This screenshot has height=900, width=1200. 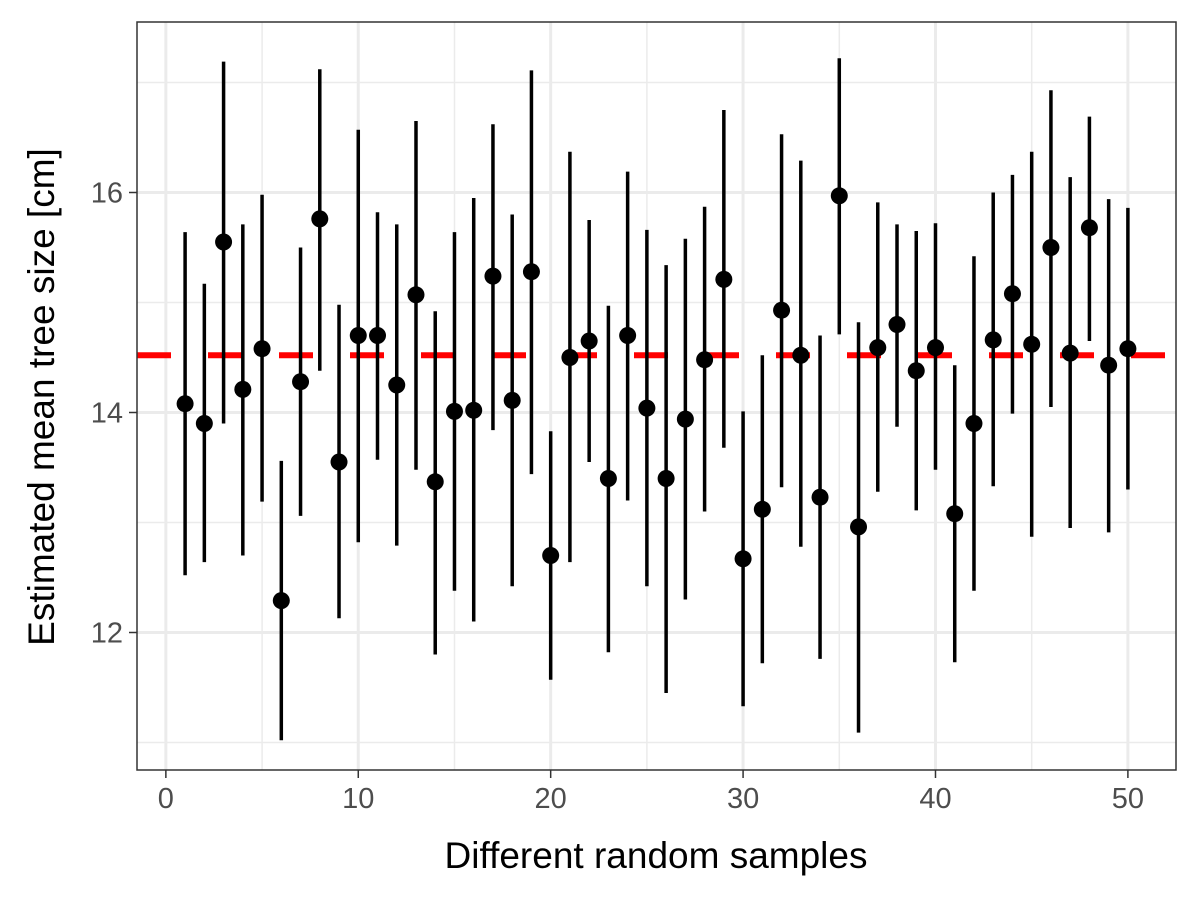 What do you see at coordinates (1128, 799) in the screenshot?
I see `x-tick-label: 50` at bounding box center [1128, 799].